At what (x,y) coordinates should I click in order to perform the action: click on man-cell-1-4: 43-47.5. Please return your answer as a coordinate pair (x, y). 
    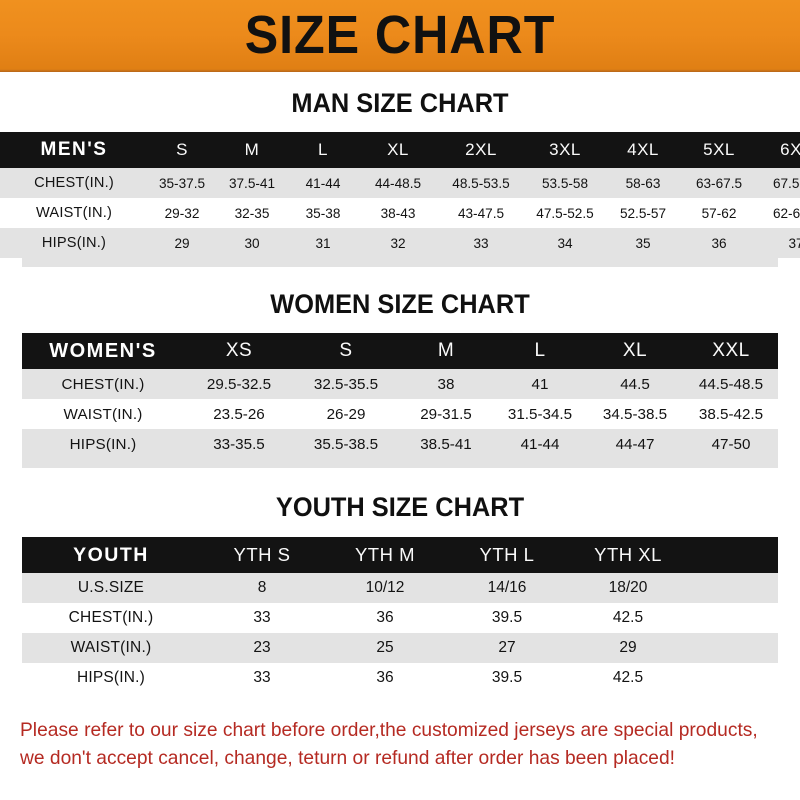
    Looking at the image, I should click on (481, 213).